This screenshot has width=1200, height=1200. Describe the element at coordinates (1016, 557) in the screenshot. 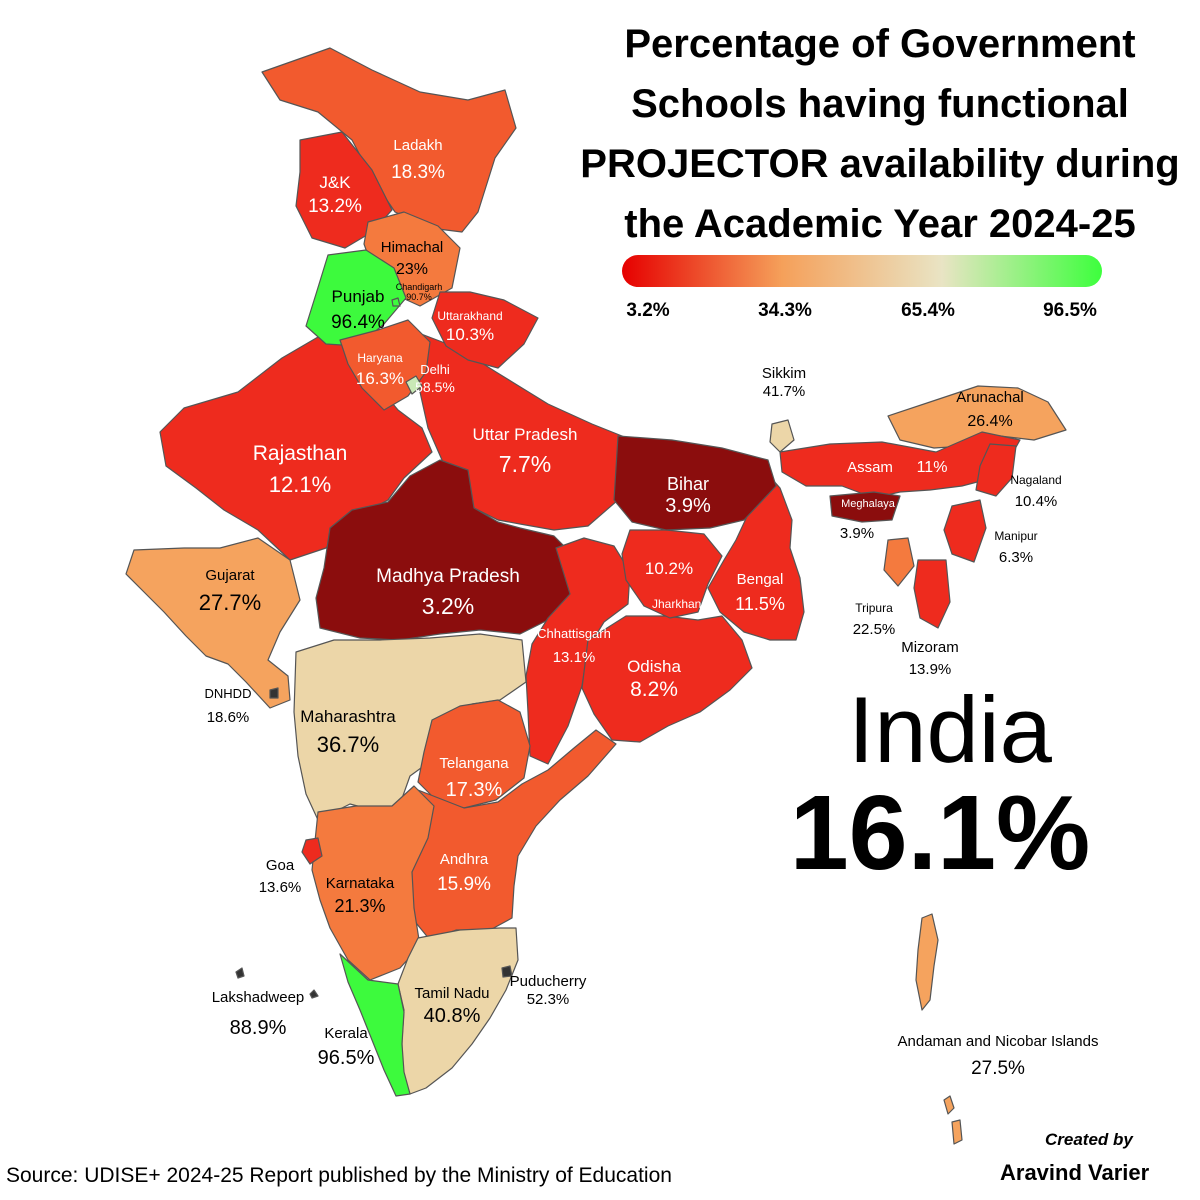

I see `region-value-manipur: 6.3%` at that location.